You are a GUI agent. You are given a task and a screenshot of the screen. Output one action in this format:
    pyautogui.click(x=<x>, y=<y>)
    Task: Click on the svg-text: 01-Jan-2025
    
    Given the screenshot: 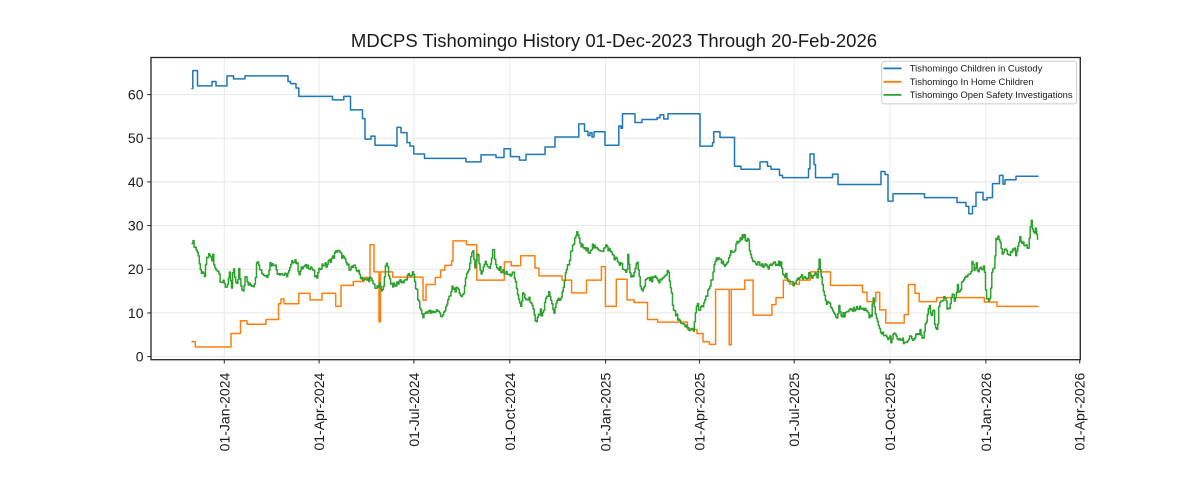 What is the action you would take?
    pyautogui.click(x=606, y=411)
    